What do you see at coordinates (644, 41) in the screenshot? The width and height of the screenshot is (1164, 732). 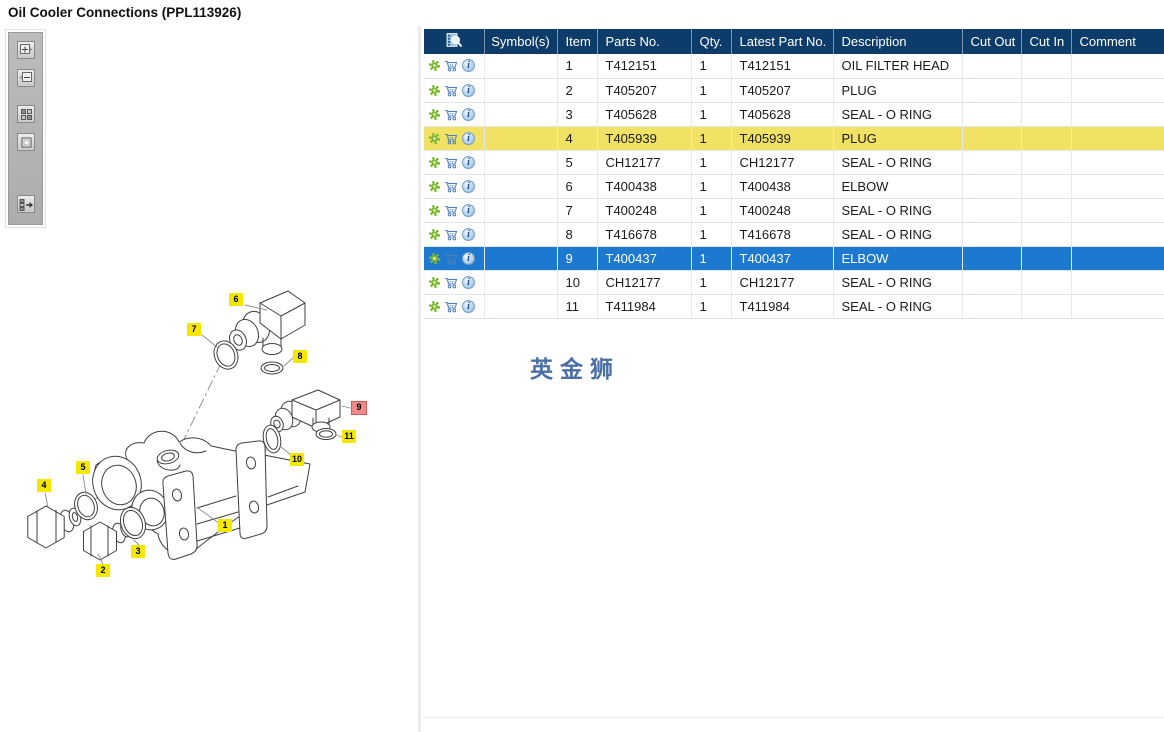 I see `column-header-parts-no: Parts No.` at bounding box center [644, 41].